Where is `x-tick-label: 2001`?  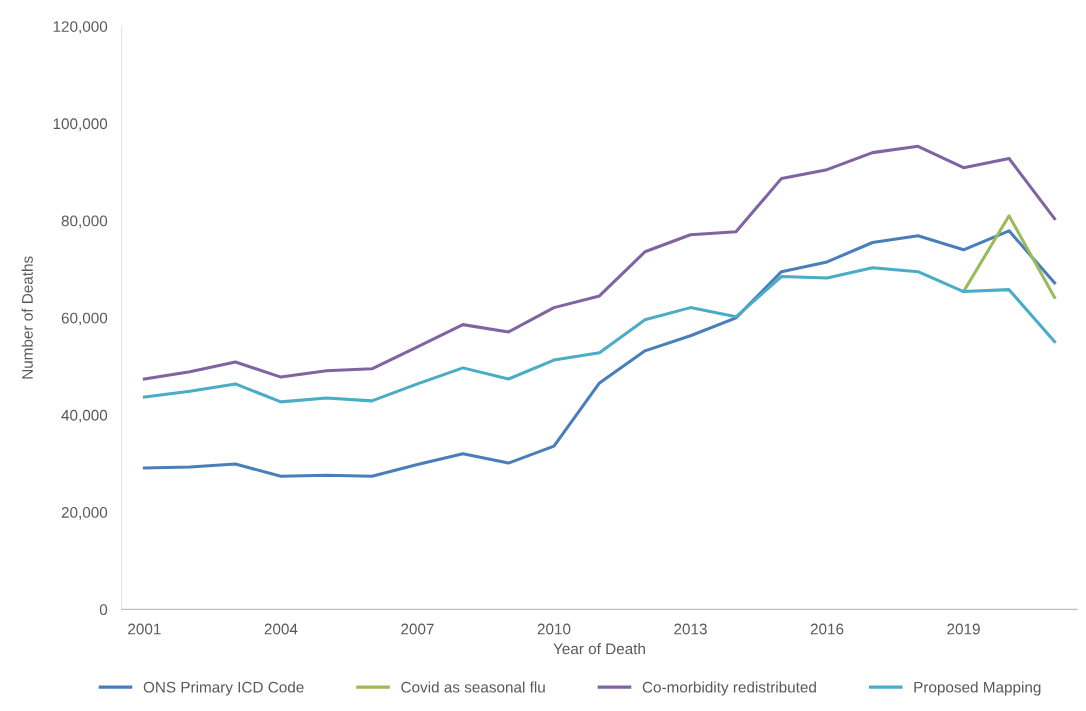 x-tick-label: 2001 is located at coordinates (144, 629).